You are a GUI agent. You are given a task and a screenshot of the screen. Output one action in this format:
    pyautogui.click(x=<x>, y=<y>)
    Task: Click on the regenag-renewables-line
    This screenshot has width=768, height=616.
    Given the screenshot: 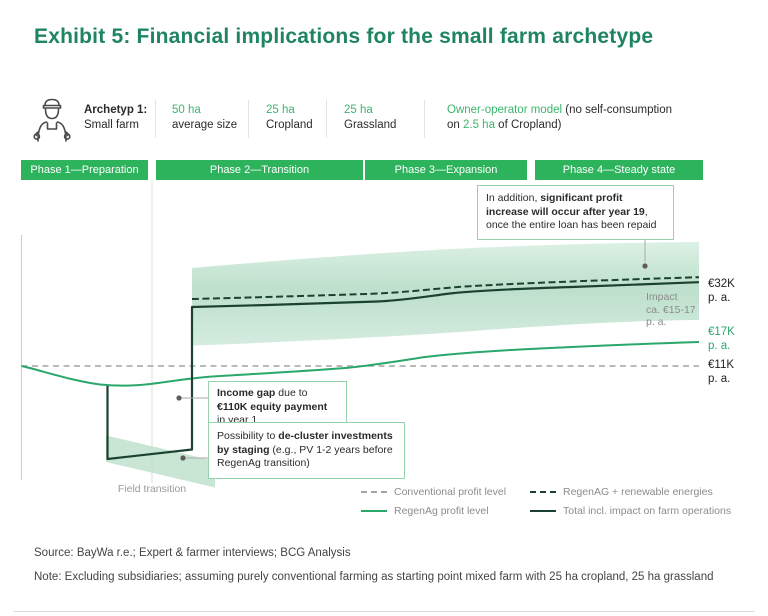 What is the action you would take?
    pyautogui.click(x=445, y=288)
    